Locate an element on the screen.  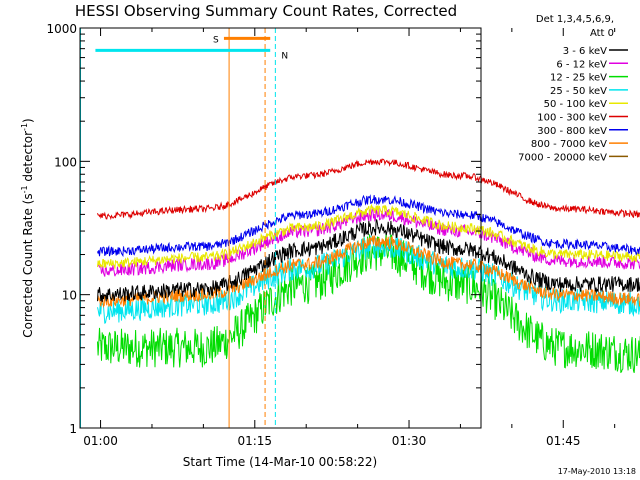
series-line-800-7000keV is located at coordinates (368, 271).